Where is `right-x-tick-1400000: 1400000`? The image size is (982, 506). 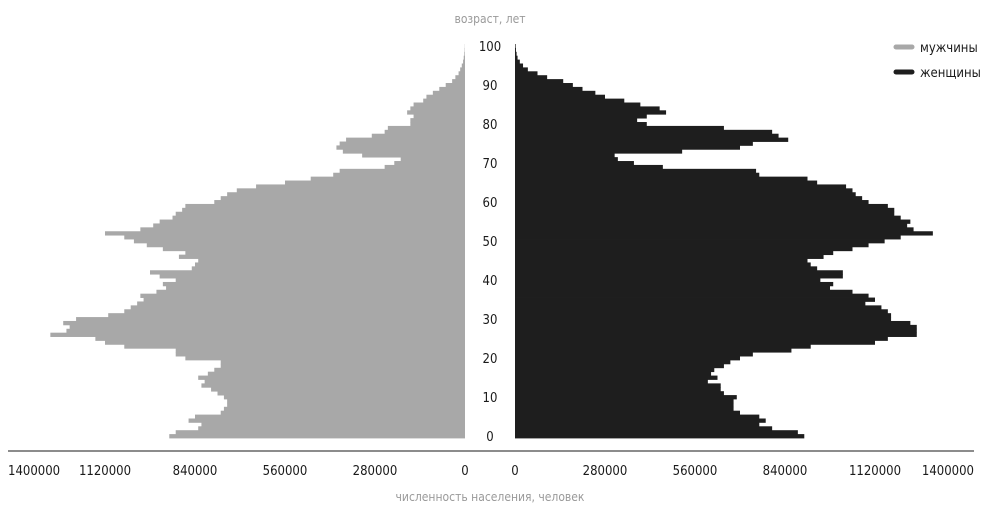 right-x-tick-1400000: 1400000 is located at coordinates (948, 471).